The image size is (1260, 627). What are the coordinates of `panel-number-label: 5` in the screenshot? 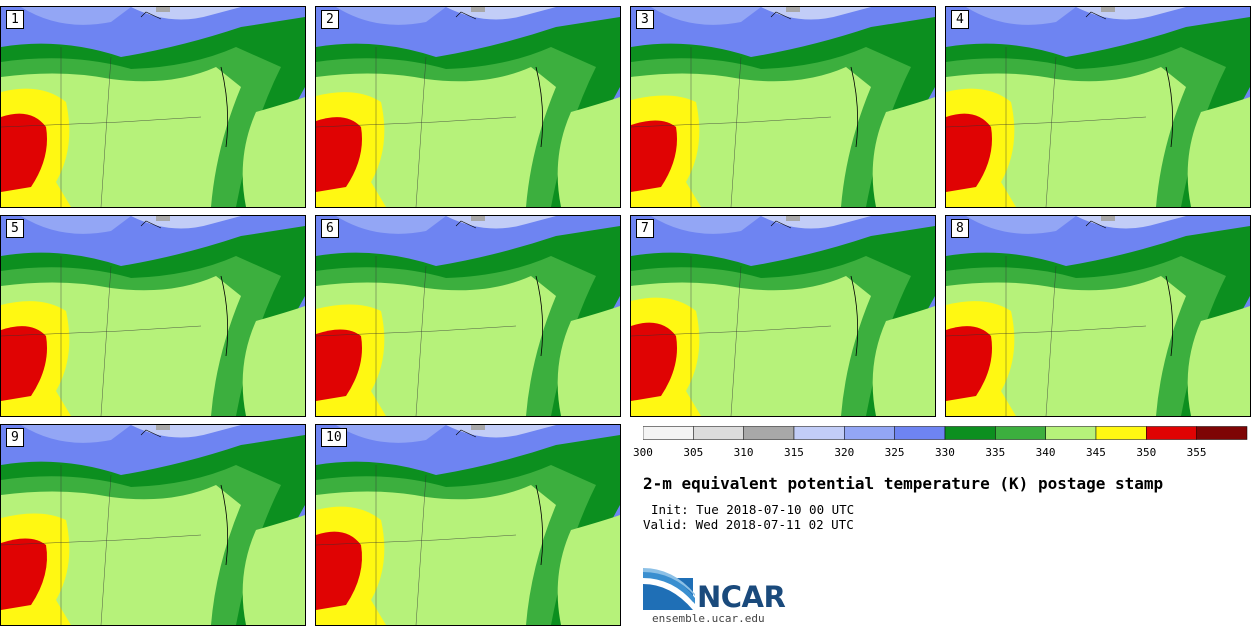 It's located at (15, 228).